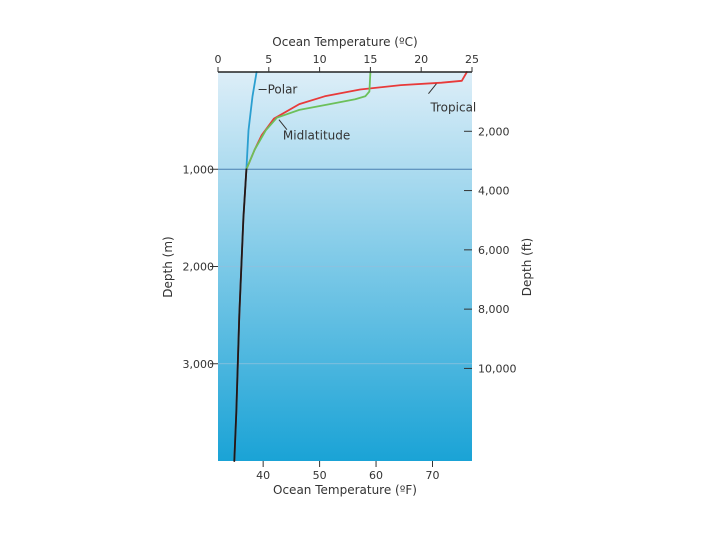  Describe the element at coordinates (421, 59) in the screenshot. I see `top-tick-label-4: 20` at that location.